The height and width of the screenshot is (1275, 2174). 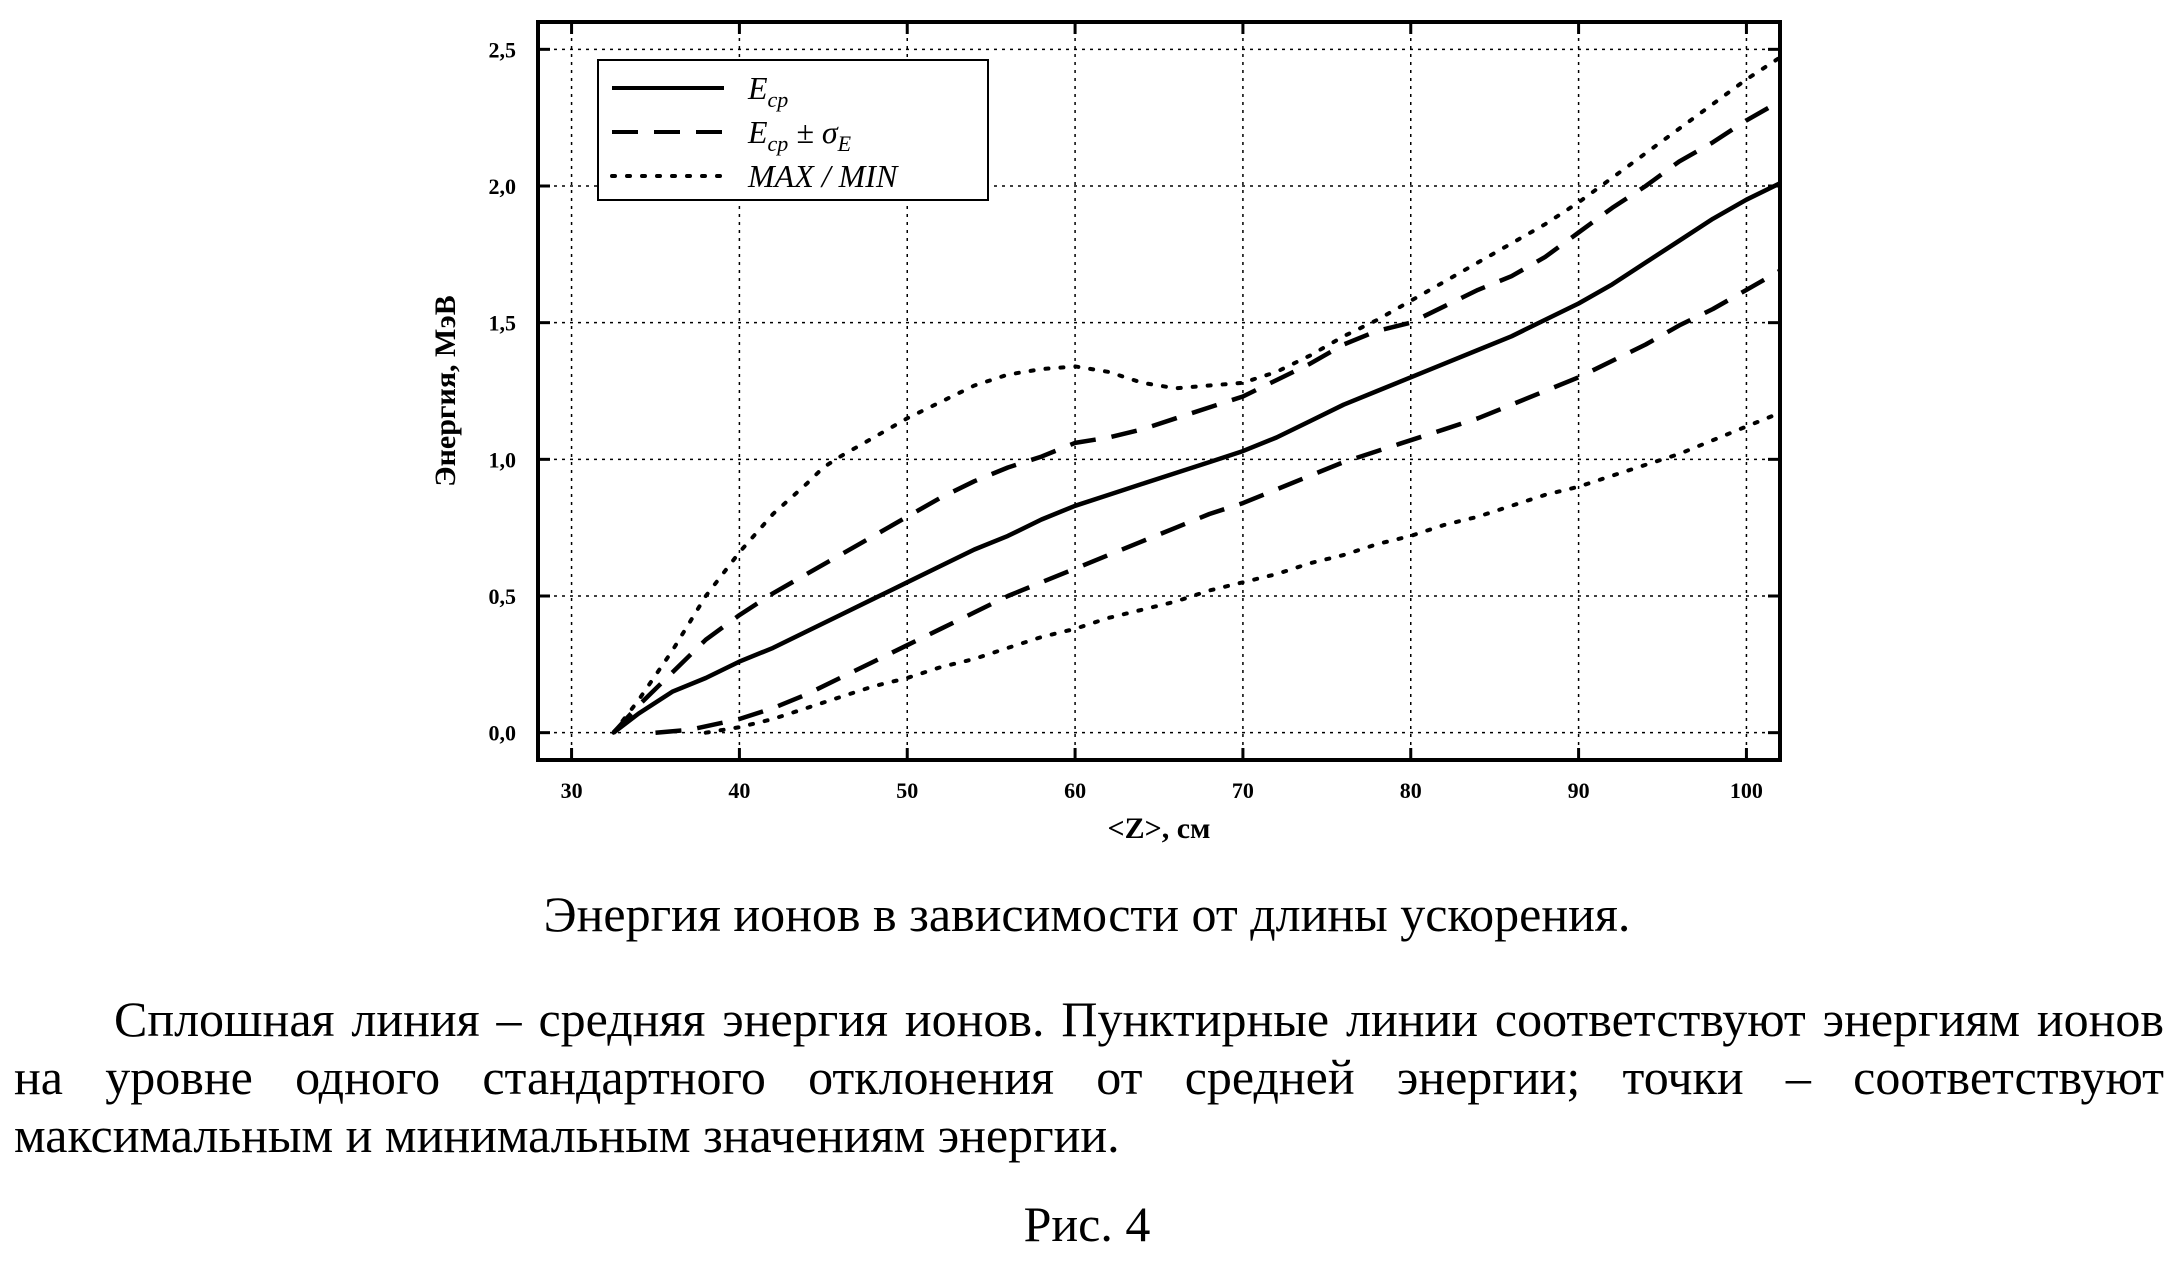 I want to click on legend: EсрEср ± σEMAX / MIN, so click(x=793, y=130).